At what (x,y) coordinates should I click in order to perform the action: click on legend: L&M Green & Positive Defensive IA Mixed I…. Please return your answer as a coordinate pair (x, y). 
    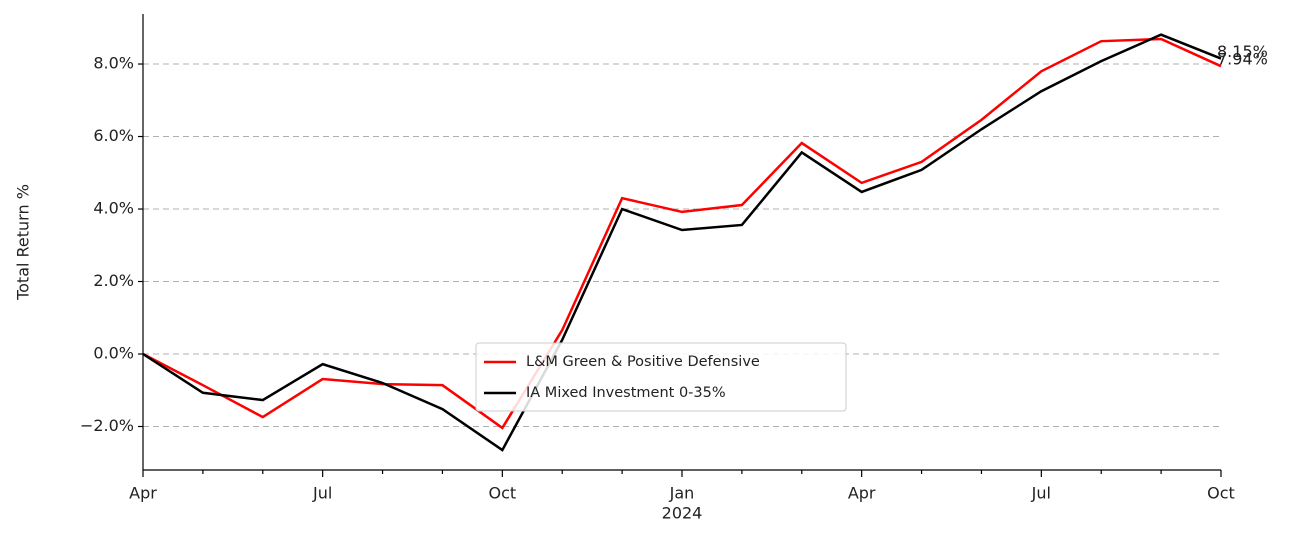
    Looking at the image, I should click on (661, 377).